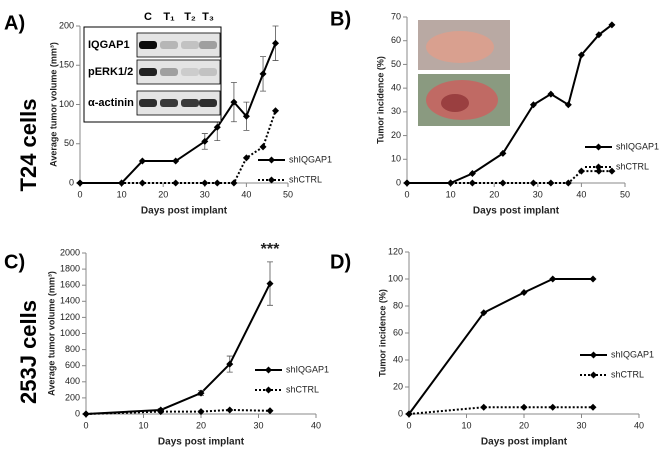 The image size is (660, 454). I want to click on y-tick-label: 1800, so click(70, 268).